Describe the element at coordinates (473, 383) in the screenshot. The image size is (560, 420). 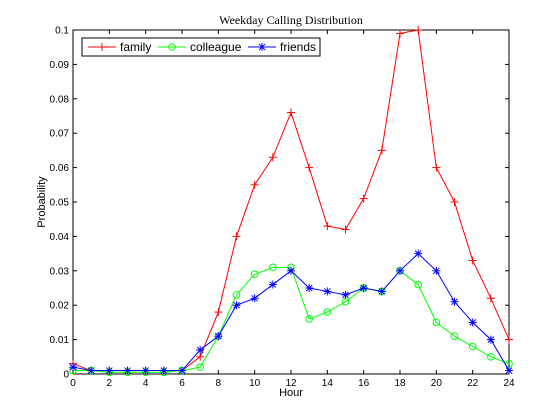
I see `x-tick-label: 22` at that location.